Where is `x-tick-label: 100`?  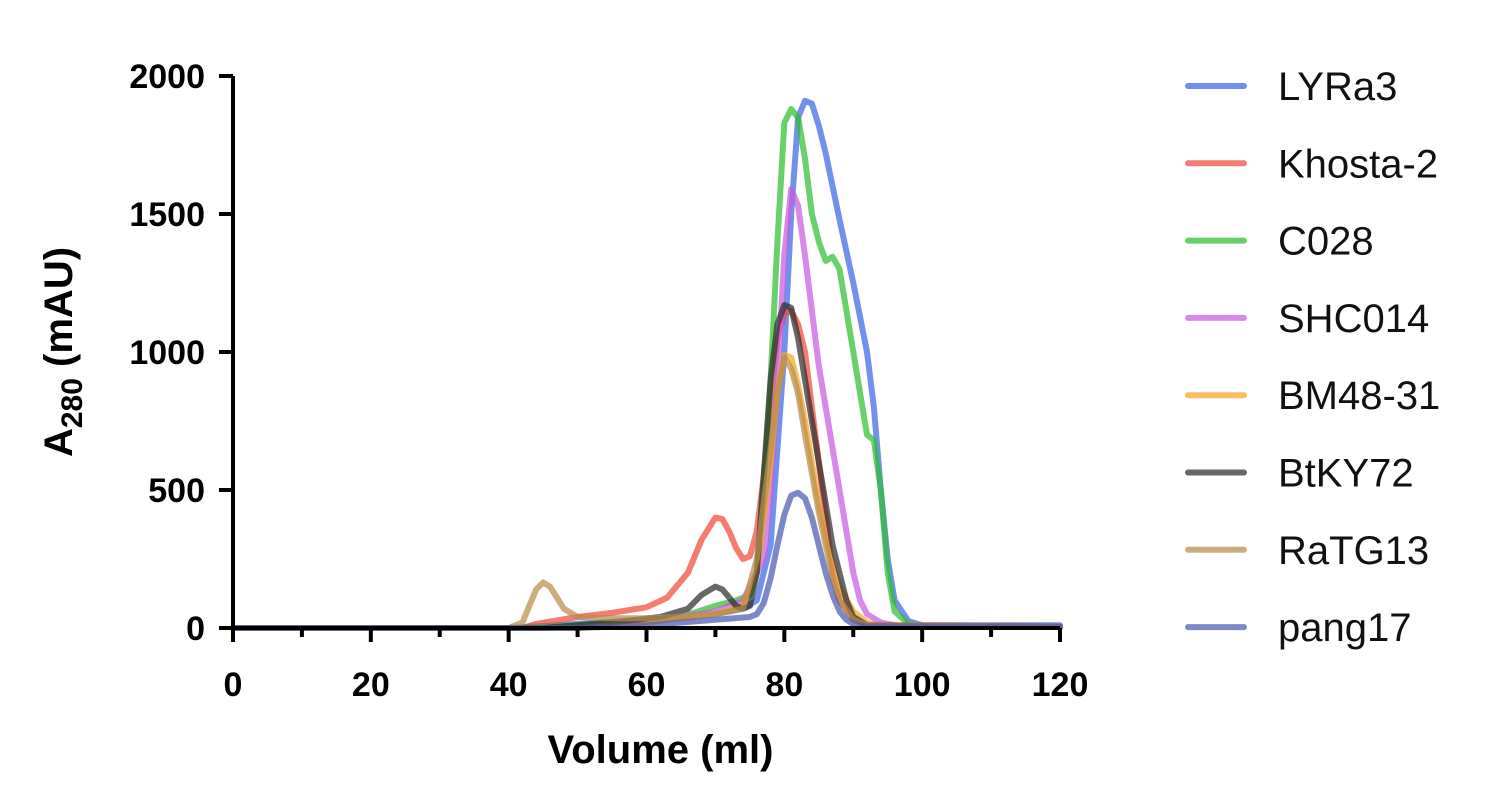 x-tick-label: 100 is located at coordinates (922, 685).